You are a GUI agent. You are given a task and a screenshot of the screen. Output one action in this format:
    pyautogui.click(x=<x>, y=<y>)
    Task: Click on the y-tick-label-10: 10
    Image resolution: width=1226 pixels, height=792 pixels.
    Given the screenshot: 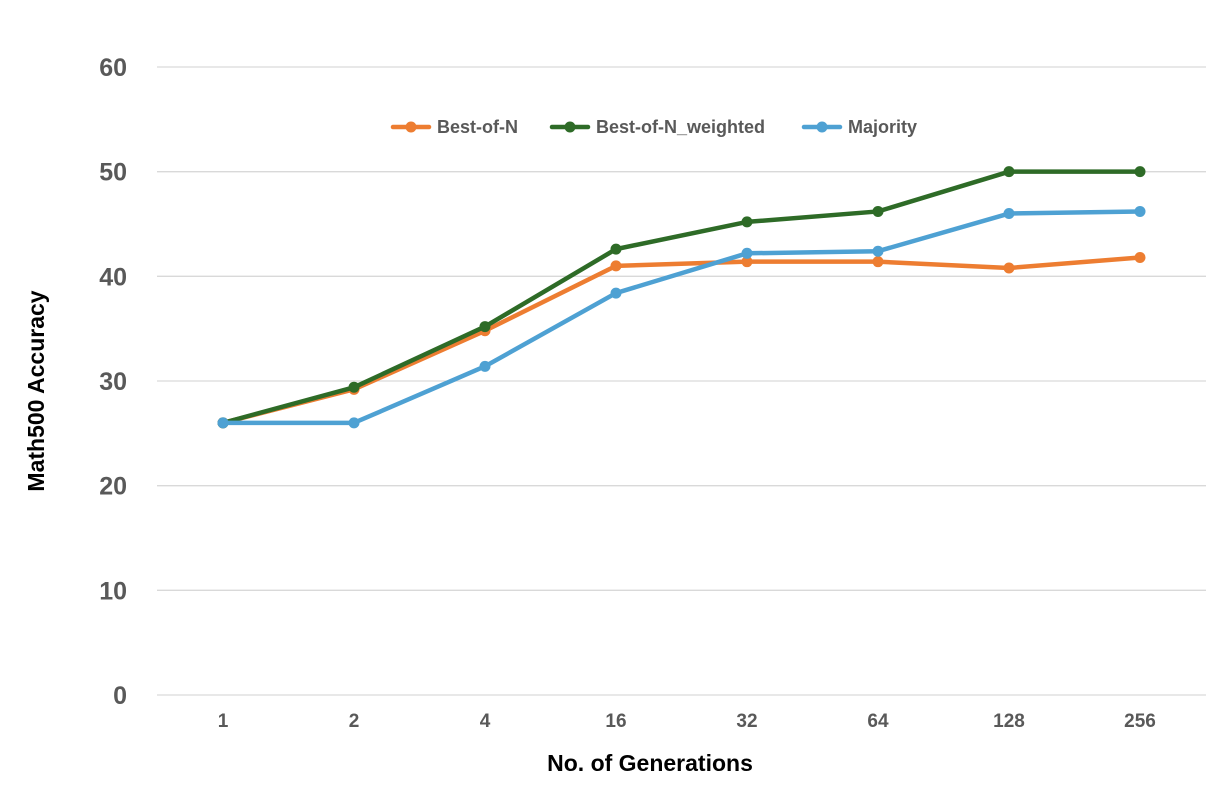 What is the action you would take?
    pyautogui.click(x=113, y=591)
    